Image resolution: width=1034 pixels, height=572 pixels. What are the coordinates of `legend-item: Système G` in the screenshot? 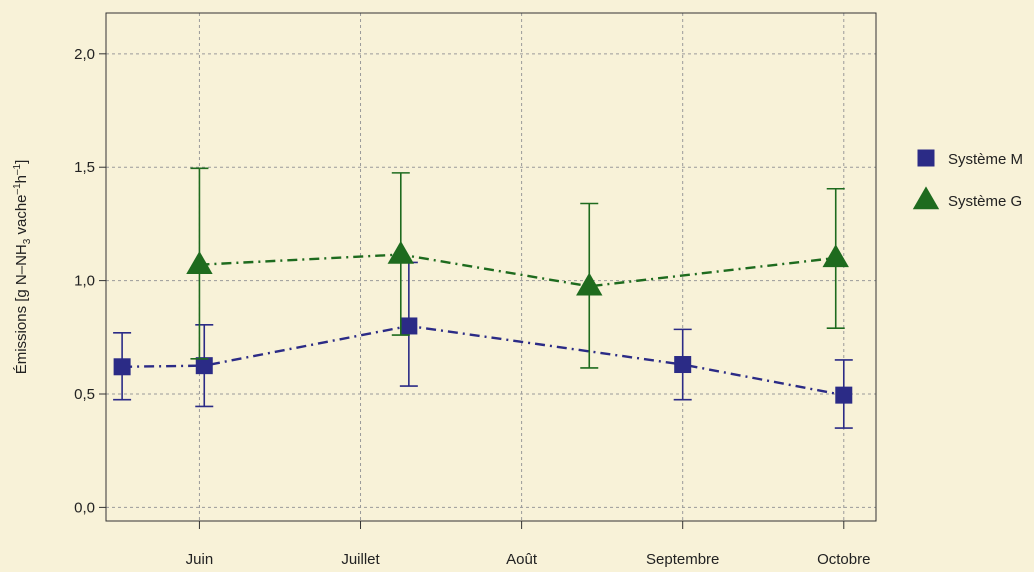 It's located at (967, 198).